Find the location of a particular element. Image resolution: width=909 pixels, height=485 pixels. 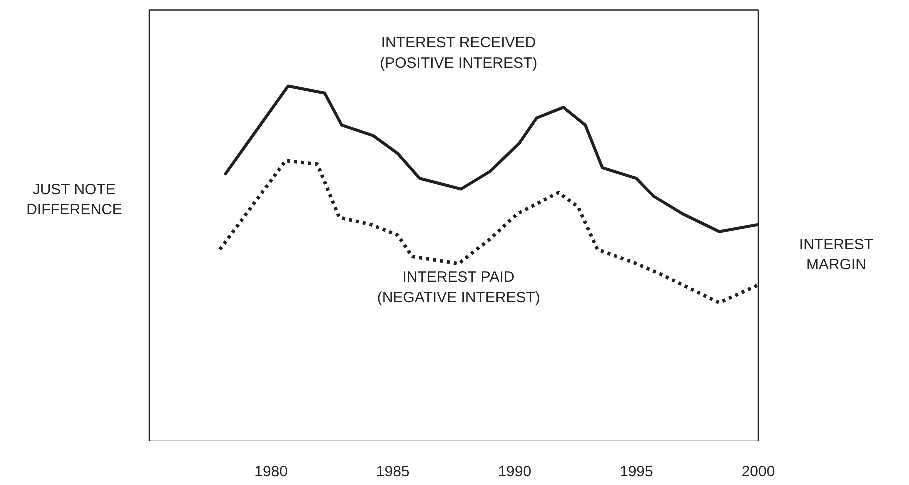

text: INTEREST MARGIN is located at coordinates (836, 255).